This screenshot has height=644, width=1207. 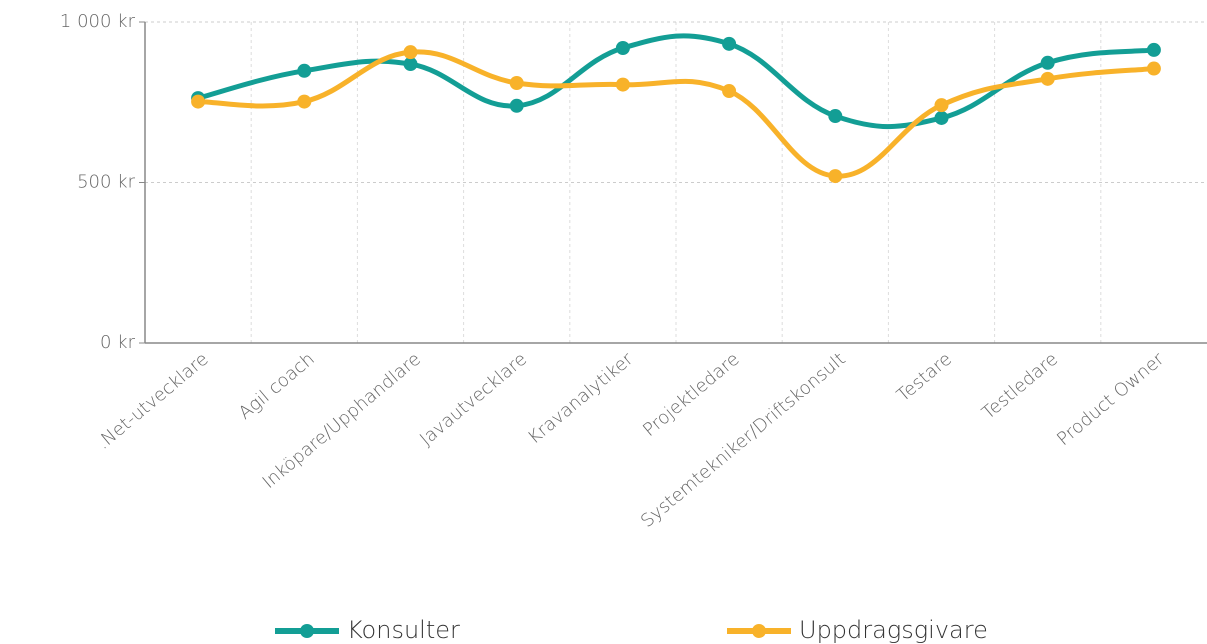 What do you see at coordinates (691, 395) in the screenshot?
I see `x-tick-label: Projektledare` at bounding box center [691, 395].